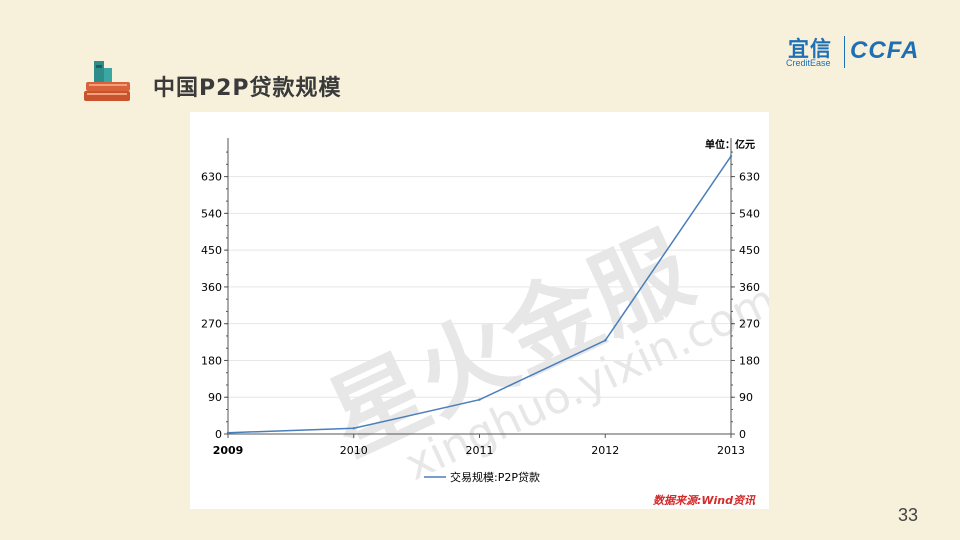 This screenshot has width=960, height=540. What do you see at coordinates (495, 477) in the screenshot?
I see `legend-label: 交易规模:P2P贷款` at bounding box center [495, 477].